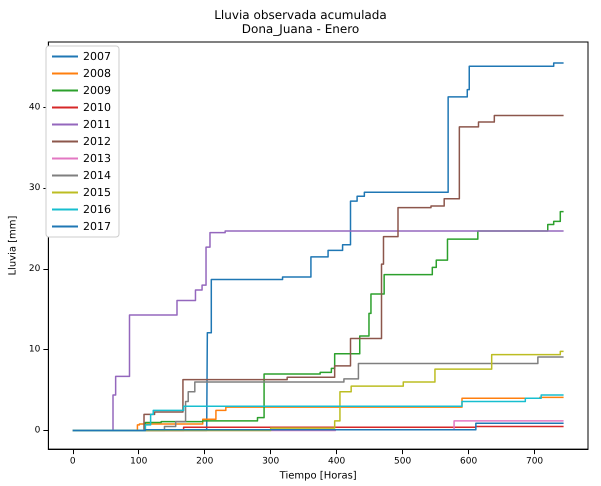 This screenshot has height=486, width=601. I want to click on x-tick-label: 600, so click(469, 461).